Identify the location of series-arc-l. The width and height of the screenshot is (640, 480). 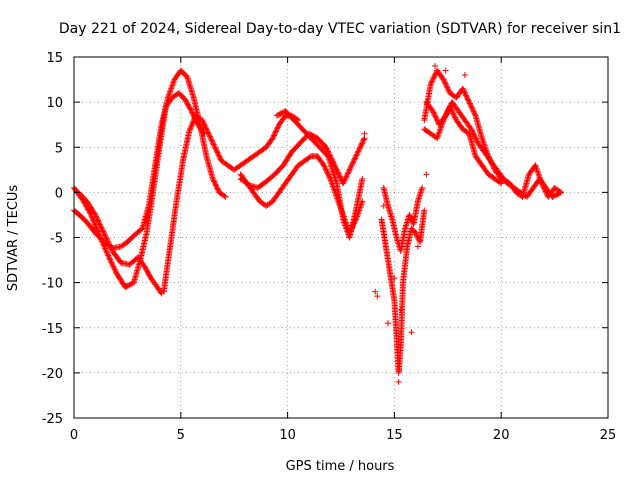
(463, 145).